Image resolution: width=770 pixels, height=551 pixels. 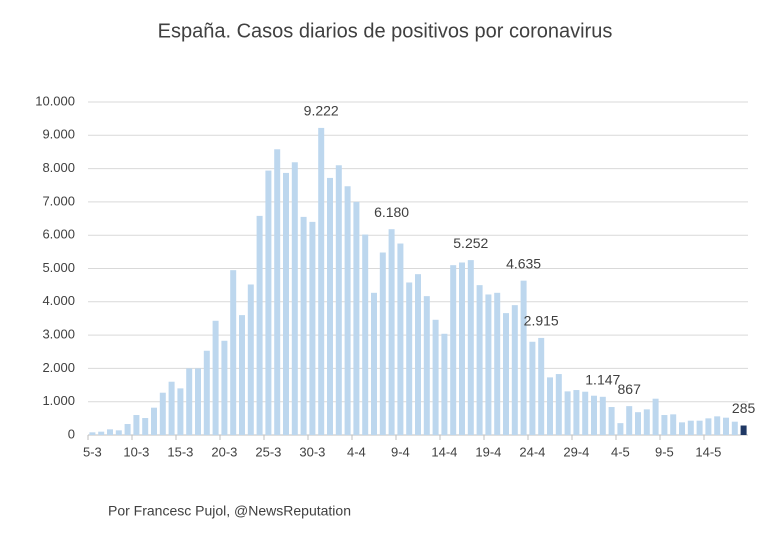 I want to click on x-tick-label: 29-4, so click(x=576, y=451).